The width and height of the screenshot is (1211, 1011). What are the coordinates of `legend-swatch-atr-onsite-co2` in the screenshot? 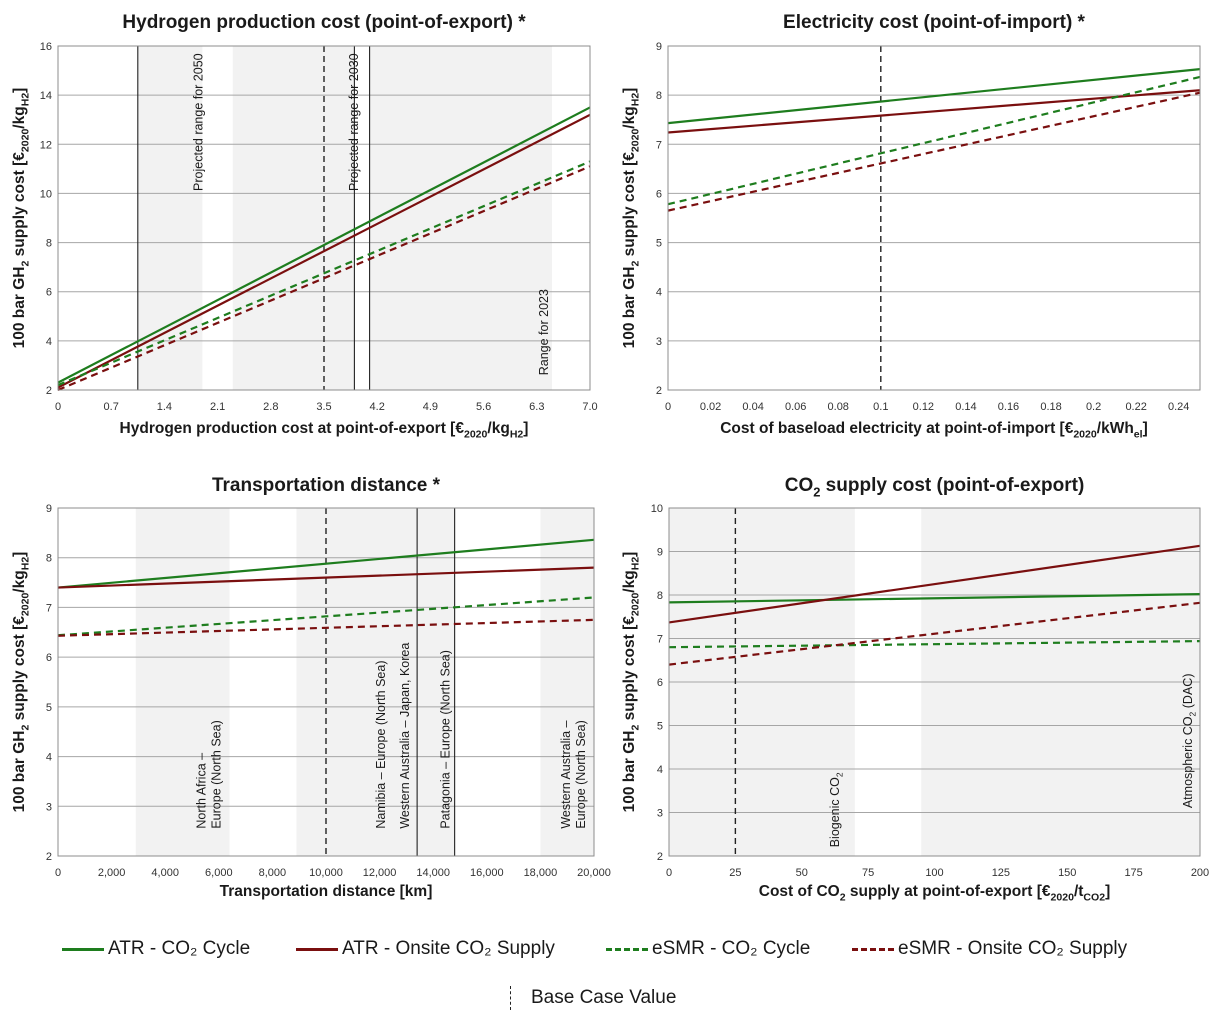 It's located at (317, 949).